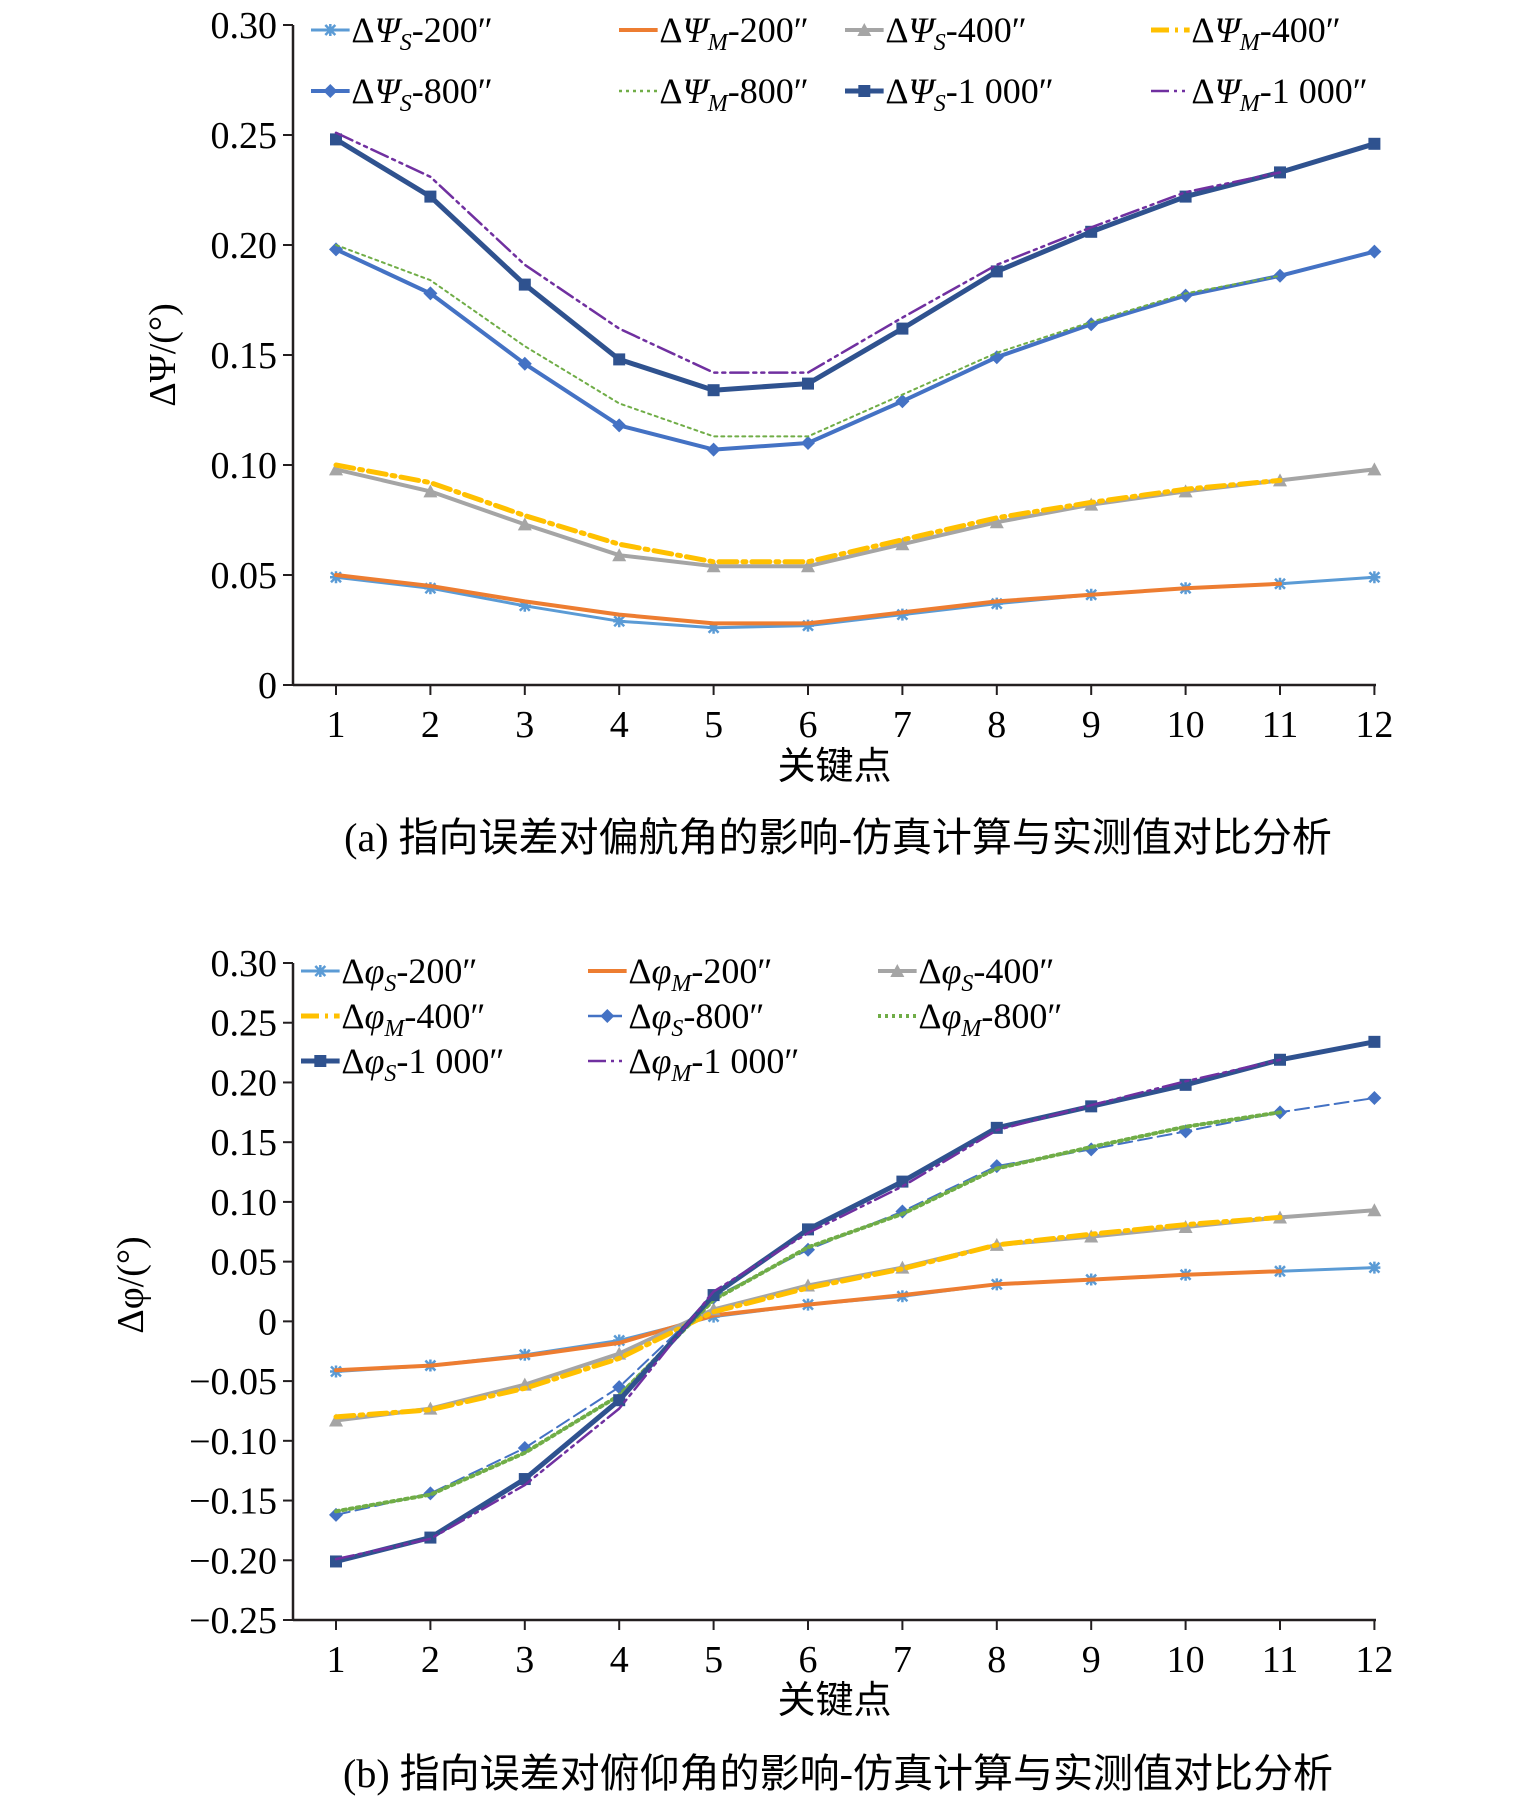 This screenshot has width=1535, height=1799. What do you see at coordinates (733, 33) in the screenshot?
I see `legend-label: ΔΨM-200″` at bounding box center [733, 33].